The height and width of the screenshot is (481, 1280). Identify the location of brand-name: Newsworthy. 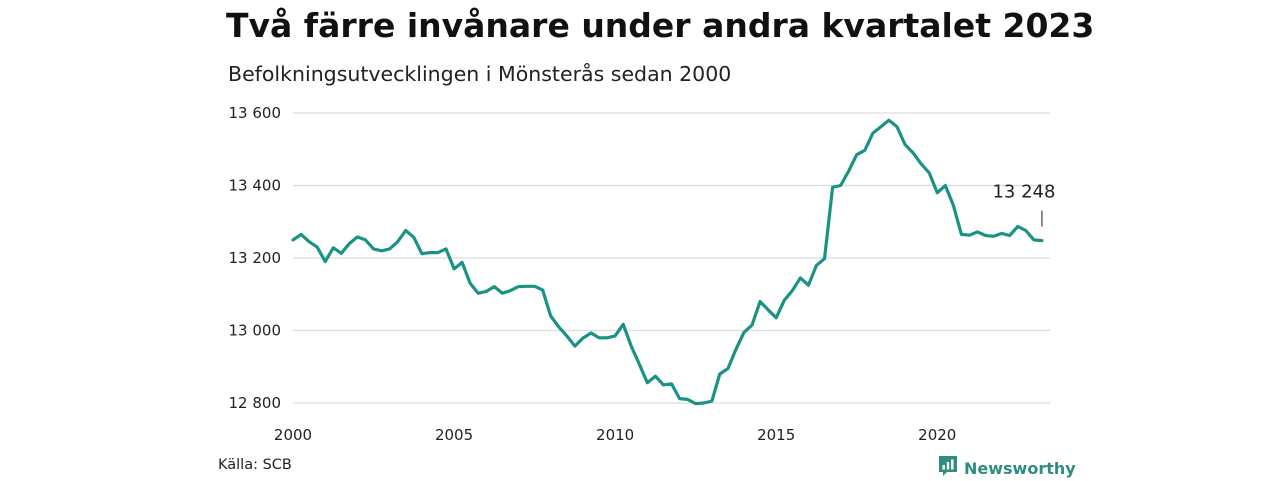
(1020, 468).